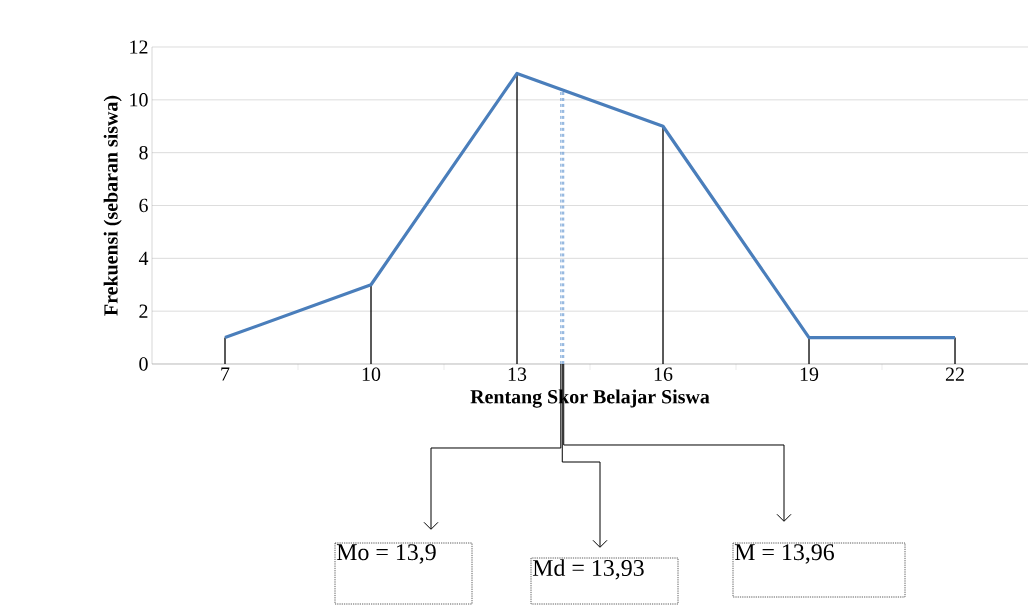  Describe the element at coordinates (371, 374) in the screenshot. I see `x-tick-label: 10` at that location.